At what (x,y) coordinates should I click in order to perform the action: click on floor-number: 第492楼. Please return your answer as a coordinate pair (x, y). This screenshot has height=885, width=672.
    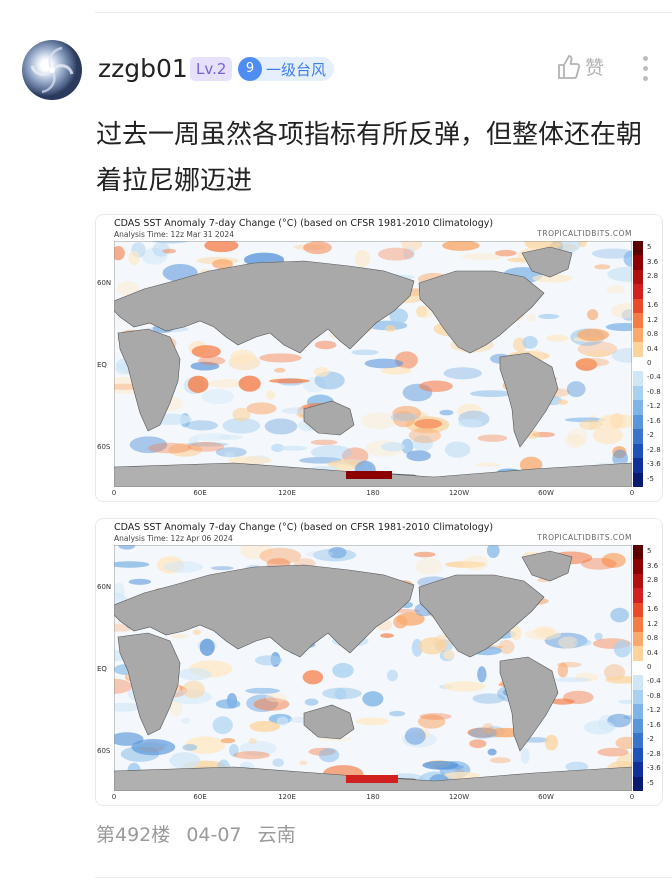
    Looking at the image, I should click on (133, 835).